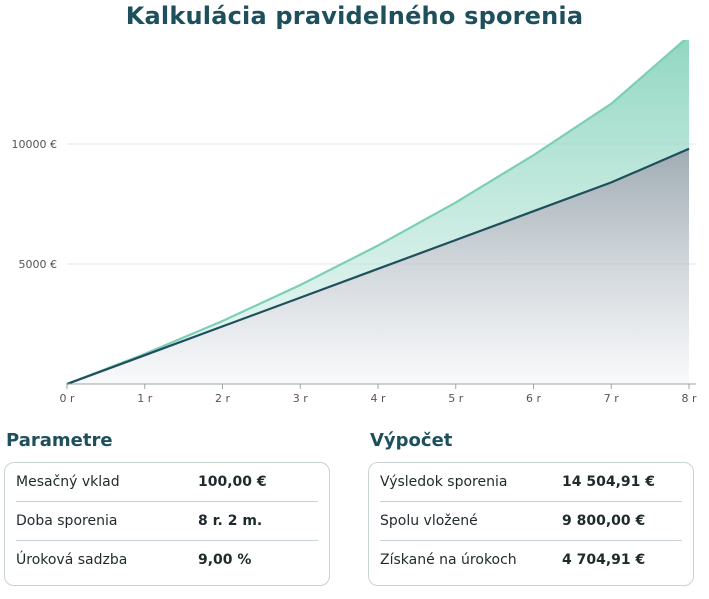 The height and width of the screenshot is (599, 709). I want to click on page-title: Kalkulácia pravidelného sporenia, so click(354, 16).